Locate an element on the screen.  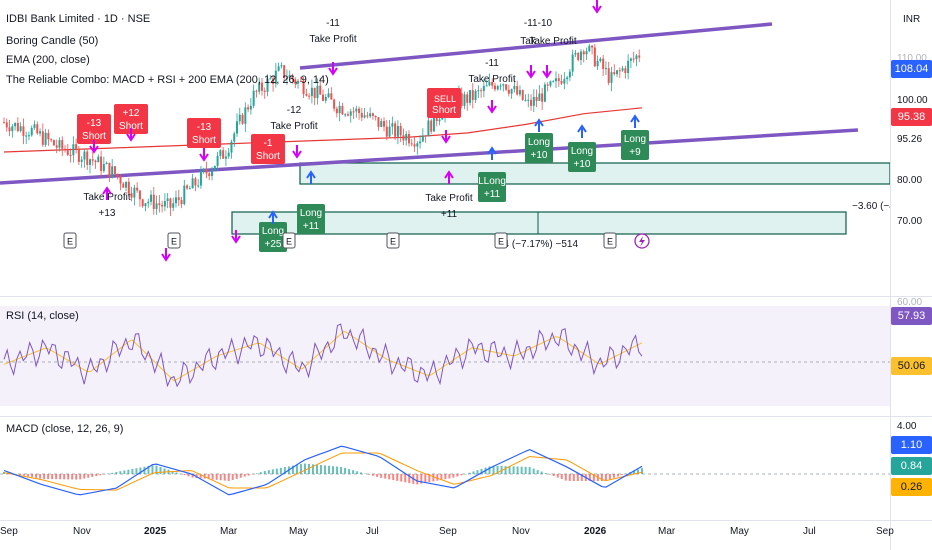
macd-signal-line is located at coordinates (323, 471).